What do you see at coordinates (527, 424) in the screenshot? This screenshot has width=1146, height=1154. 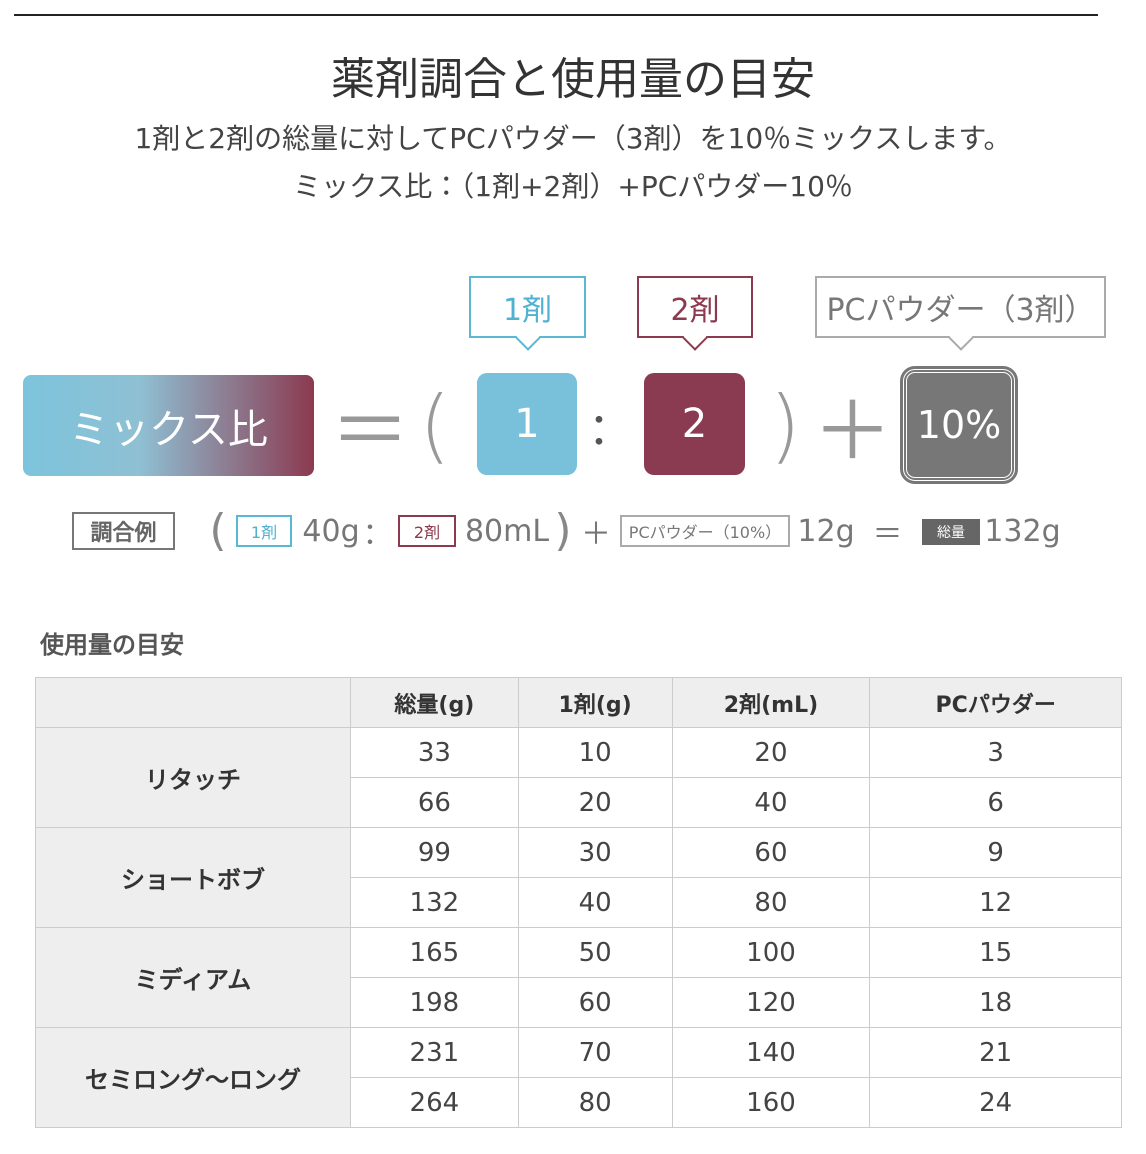 I see `ratio-box: 1` at bounding box center [527, 424].